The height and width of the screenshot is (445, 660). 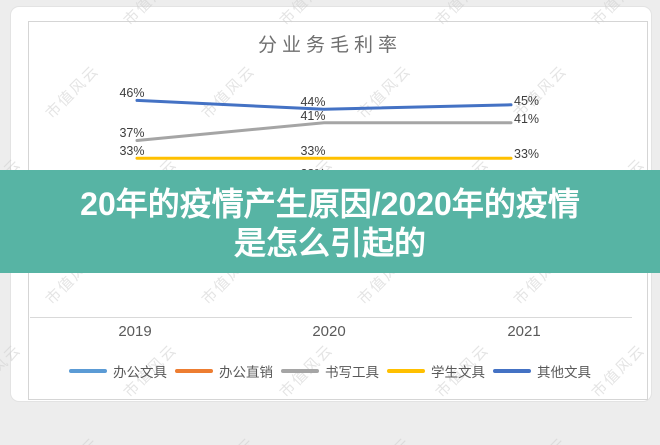 What do you see at coordinates (329, 243) in the screenshot?
I see `headline-line-2: 是怎么引起的` at bounding box center [329, 243].